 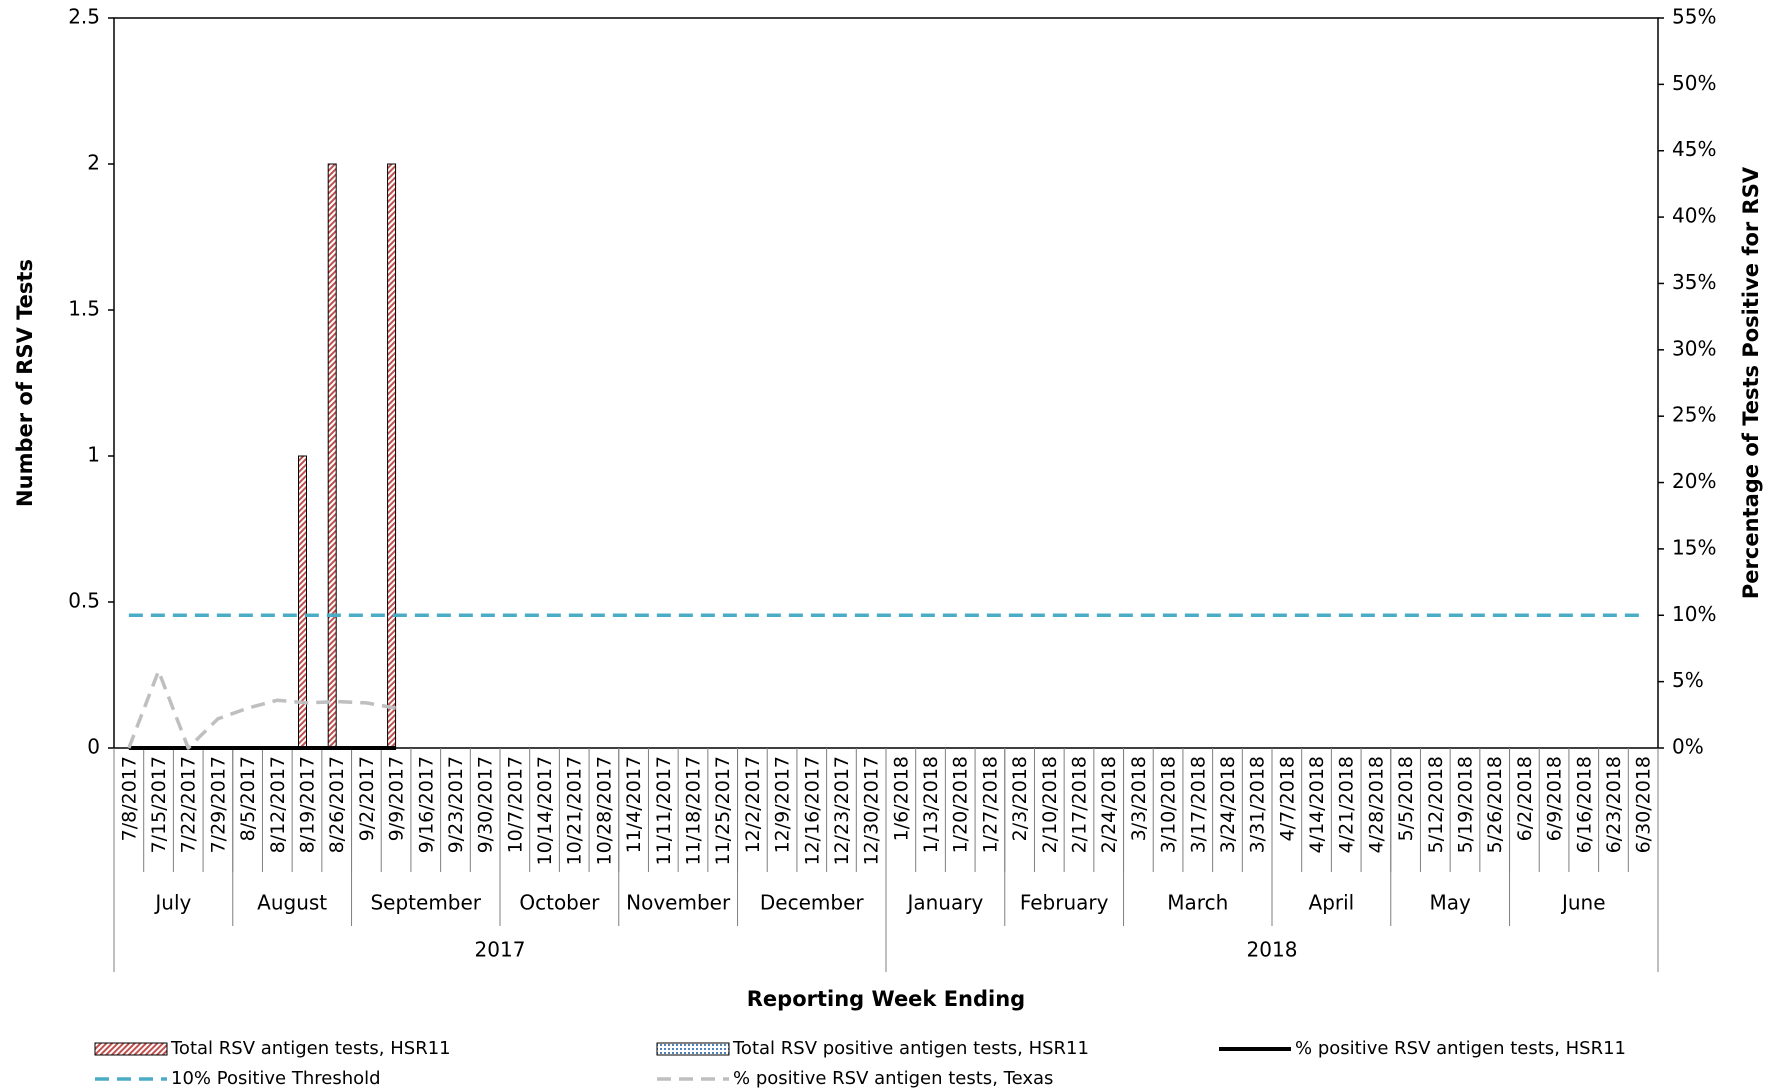 What do you see at coordinates (783, 804) in the screenshot?
I see `x-tick-label: 12/9/2017` at bounding box center [783, 804].